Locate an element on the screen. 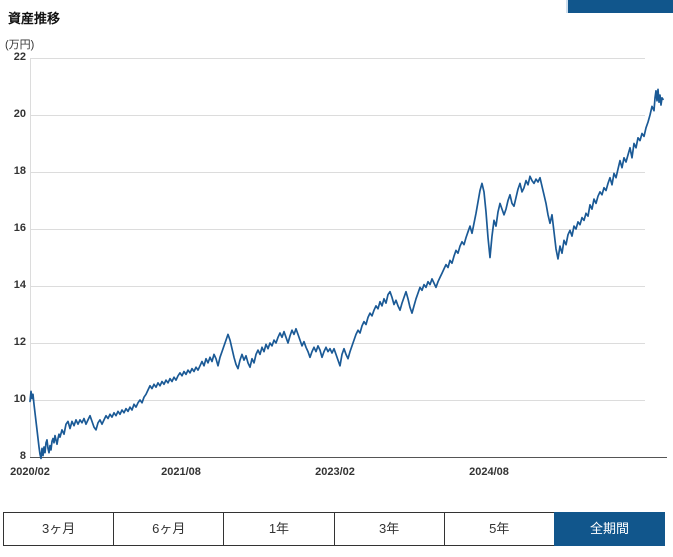 This screenshot has width=673, height=557. y-axis-tick-label: 20 is located at coordinates (19, 114).